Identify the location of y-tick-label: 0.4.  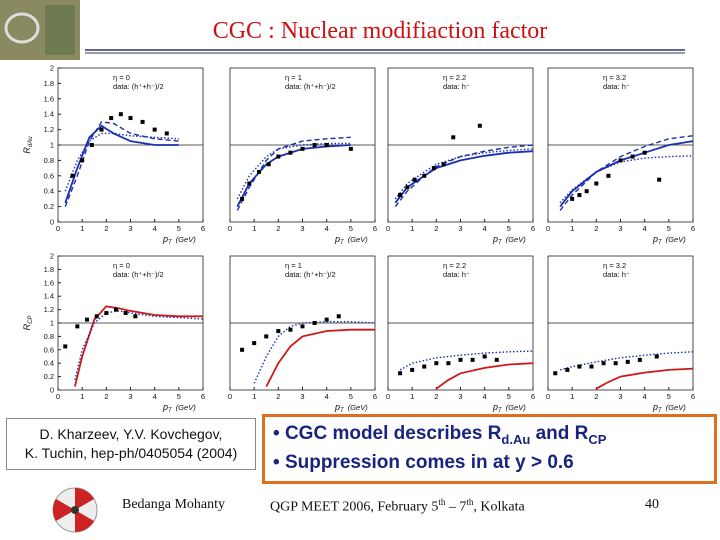
(49, 363).